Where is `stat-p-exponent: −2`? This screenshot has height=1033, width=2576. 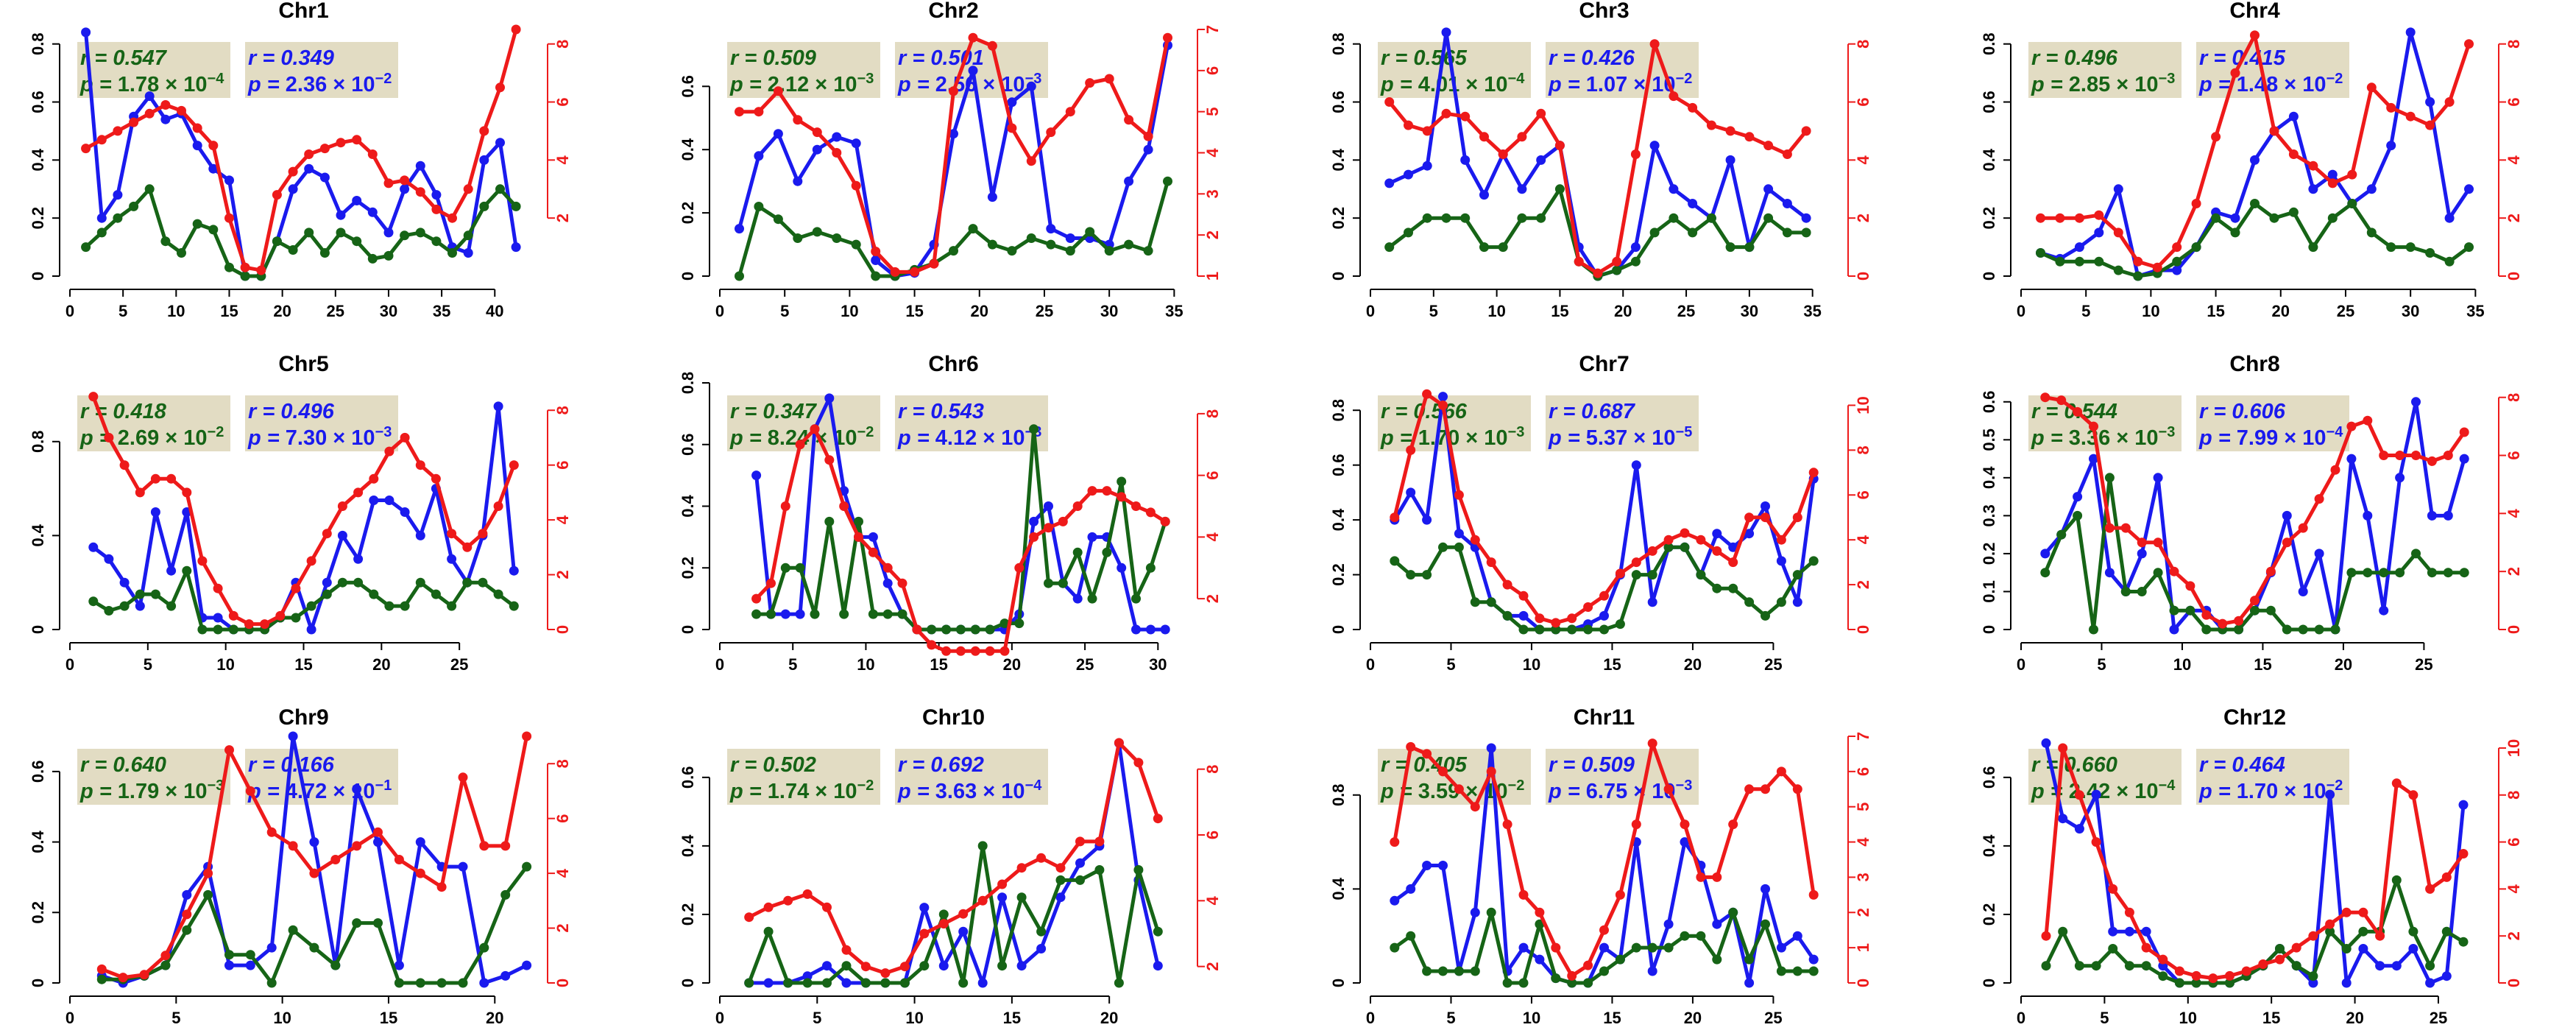
stat-p-exponent: −2 is located at coordinates (383, 79).